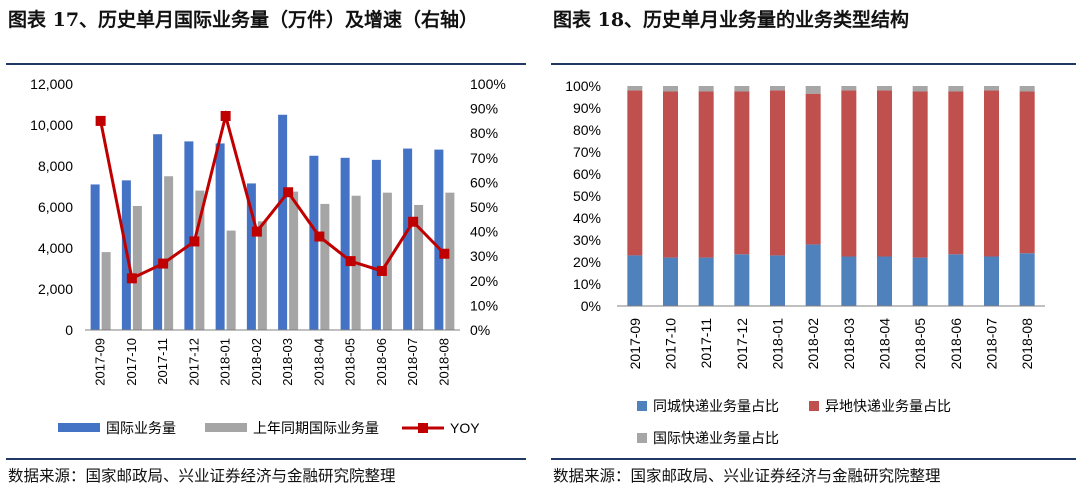 The height and width of the screenshot is (492, 1080). What do you see at coordinates (202, 476) in the screenshot?
I see `left-source-note: 数据来源：国家邮政局、兴业证券经济与金融研究院整理` at bounding box center [202, 476].